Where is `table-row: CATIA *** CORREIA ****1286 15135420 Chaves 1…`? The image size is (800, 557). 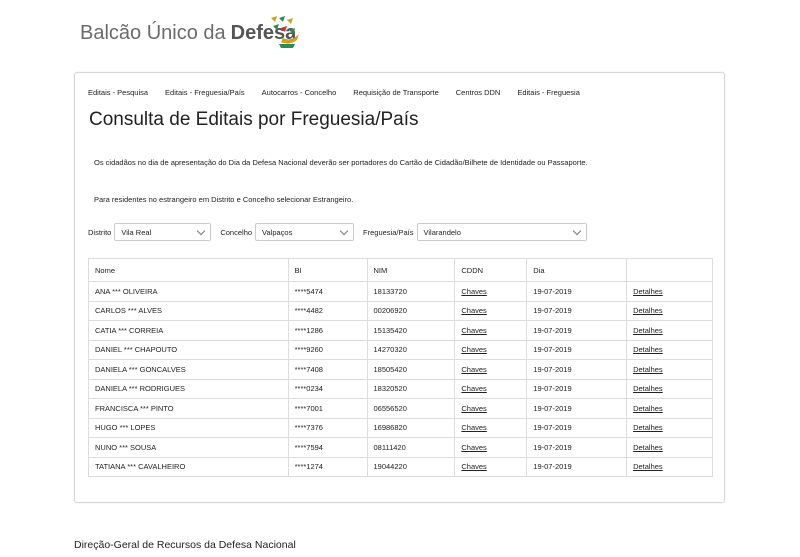
table-row: CATIA *** CORREIA ****1286 15135420 Chaves 1… is located at coordinates (400, 330).